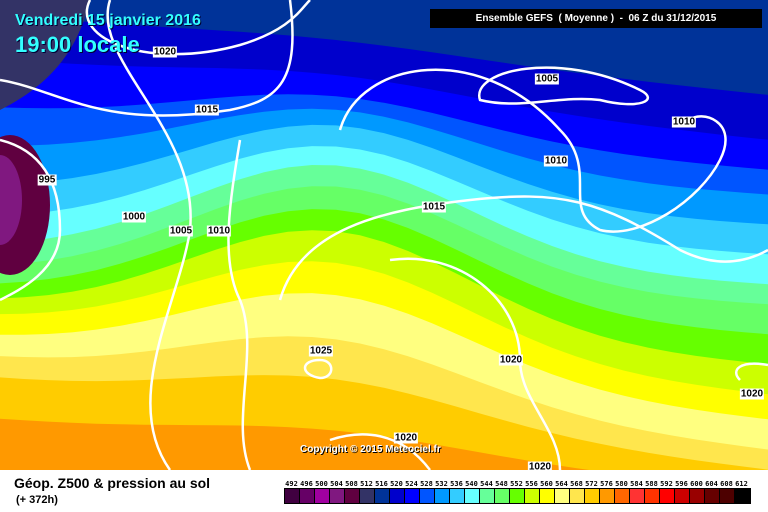 This screenshot has width=768, height=512. What do you see at coordinates (112, 483) in the screenshot?
I see `map-title: Géop. Z500 & pression au sol` at bounding box center [112, 483].